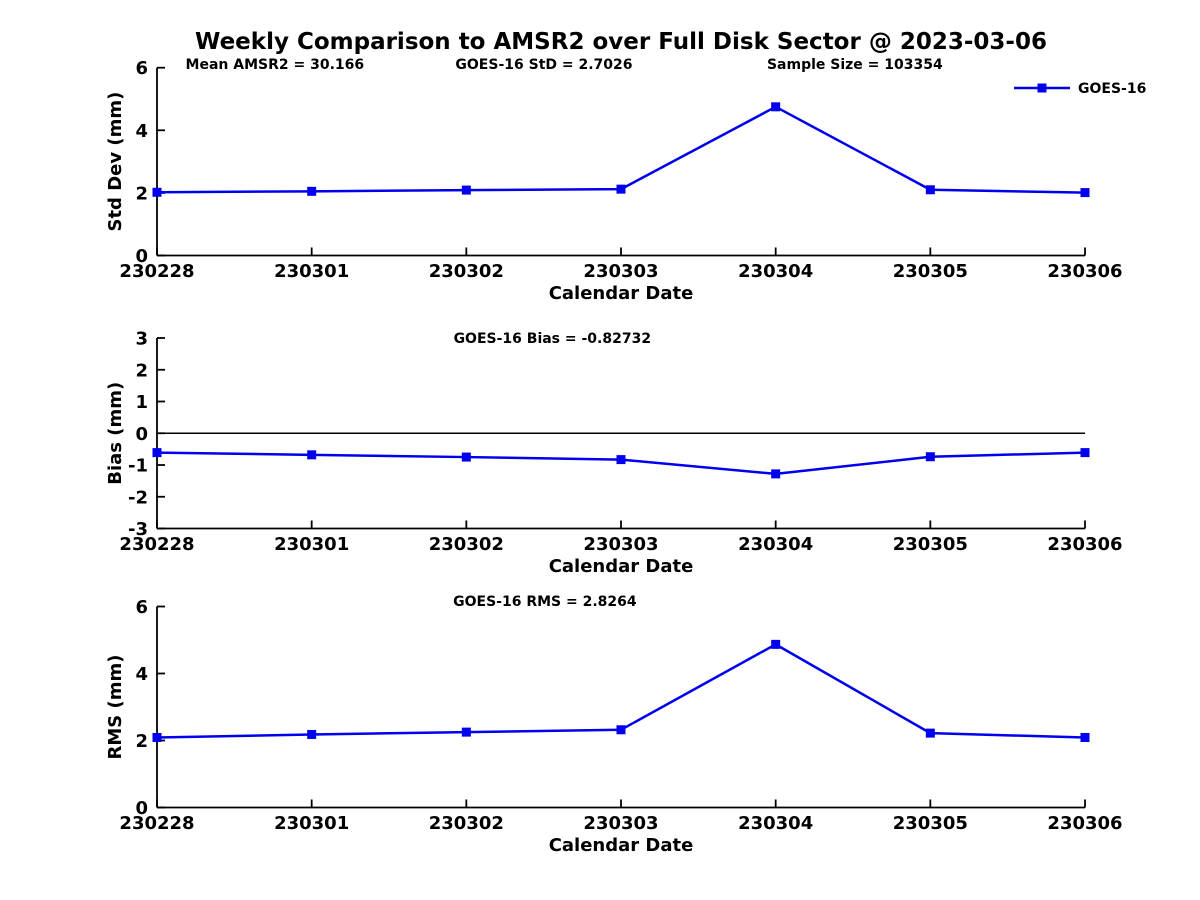 The width and height of the screenshot is (1200, 900). What do you see at coordinates (115, 433) in the screenshot?
I see `y-axis-label: Bias (mm)` at bounding box center [115, 433].